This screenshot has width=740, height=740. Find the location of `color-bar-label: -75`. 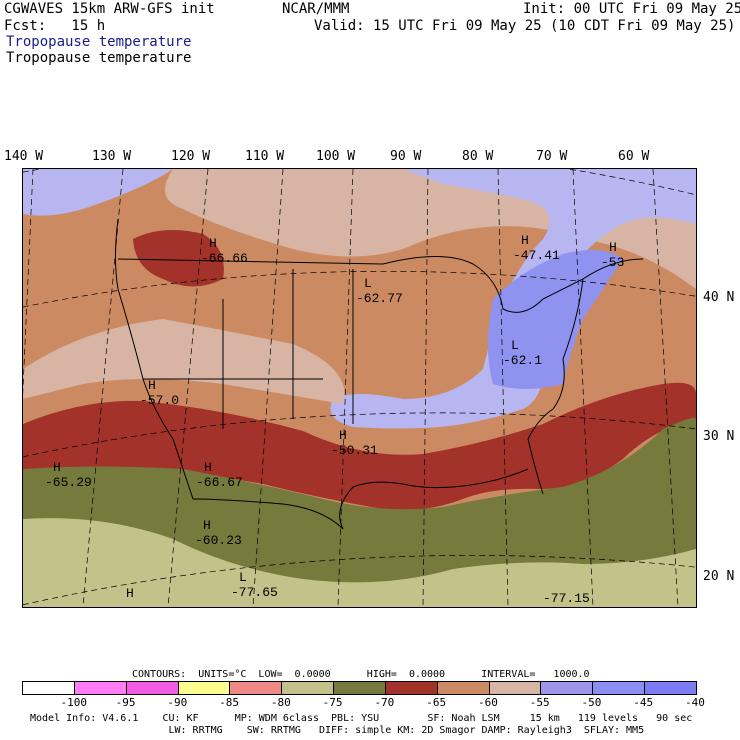

color-bar-label: -75 is located at coordinates (332, 702).